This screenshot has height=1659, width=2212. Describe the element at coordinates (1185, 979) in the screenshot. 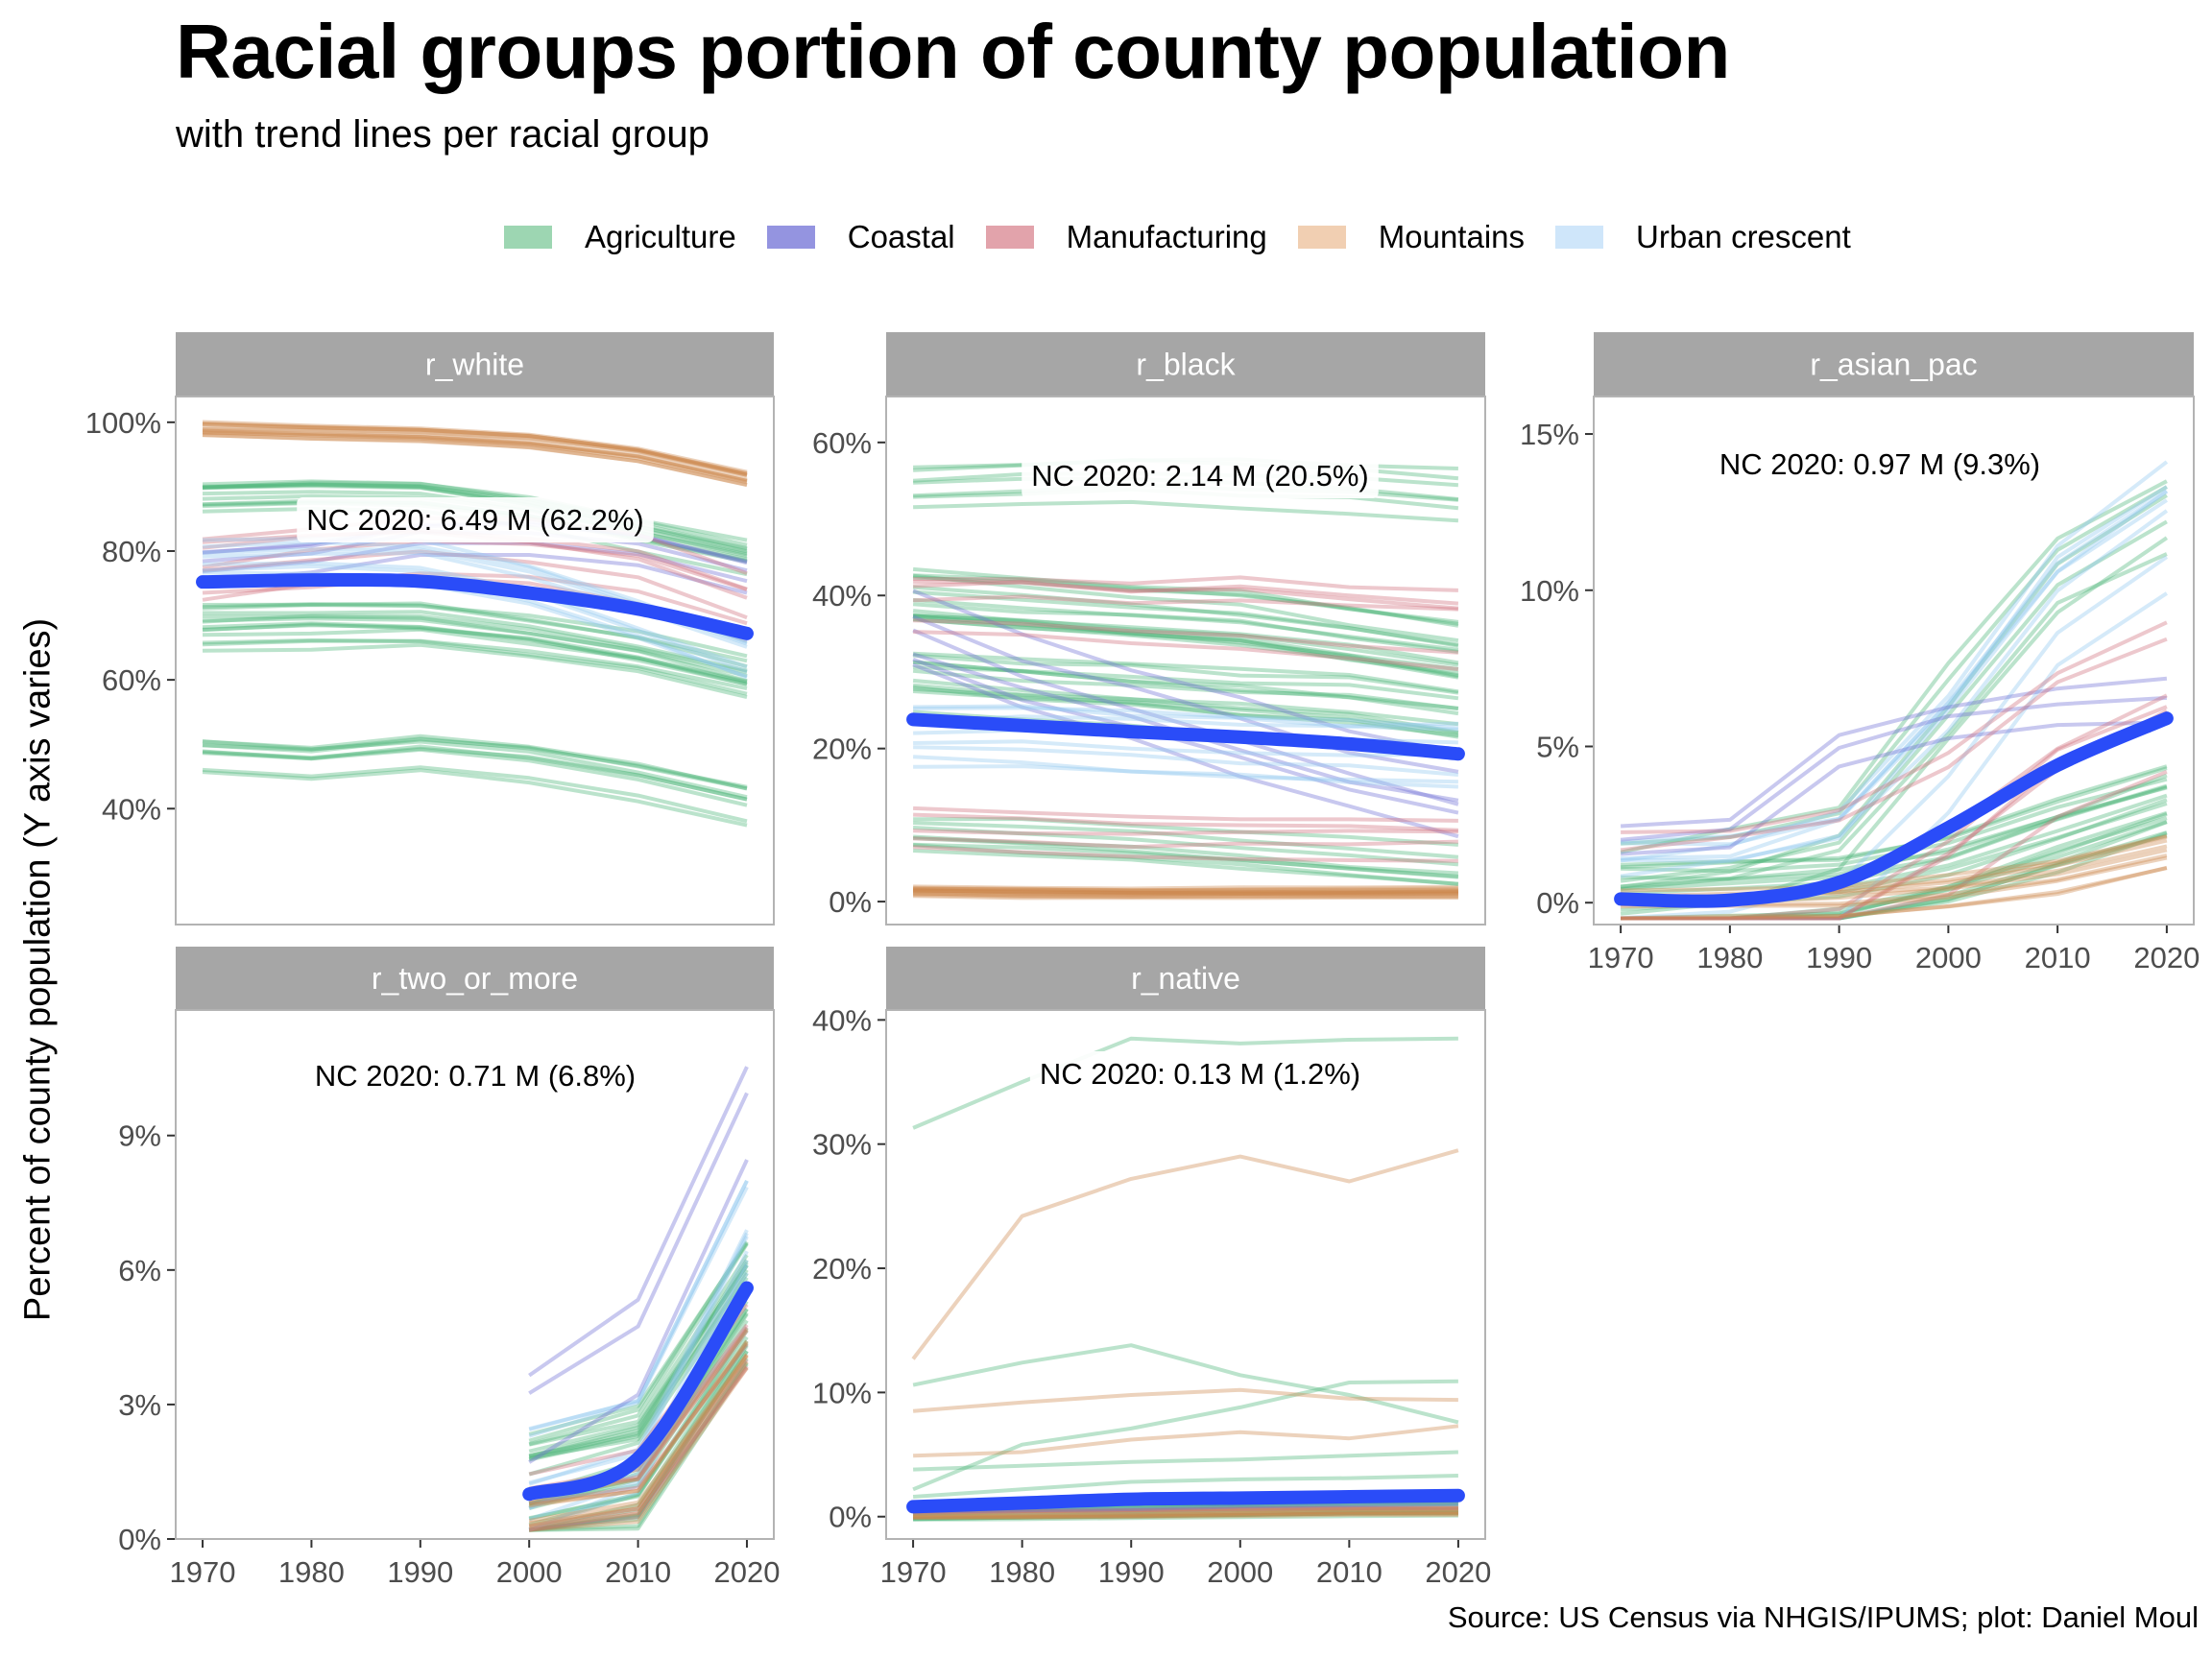

I see `facet-strip` at that location.